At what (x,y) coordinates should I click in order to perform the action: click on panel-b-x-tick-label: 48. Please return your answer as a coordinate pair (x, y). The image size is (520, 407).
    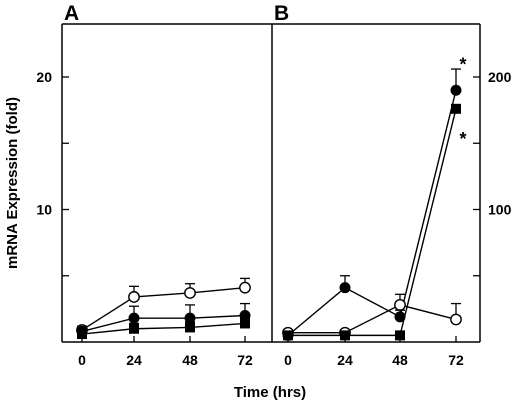
    Looking at the image, I should click on (400, 360).